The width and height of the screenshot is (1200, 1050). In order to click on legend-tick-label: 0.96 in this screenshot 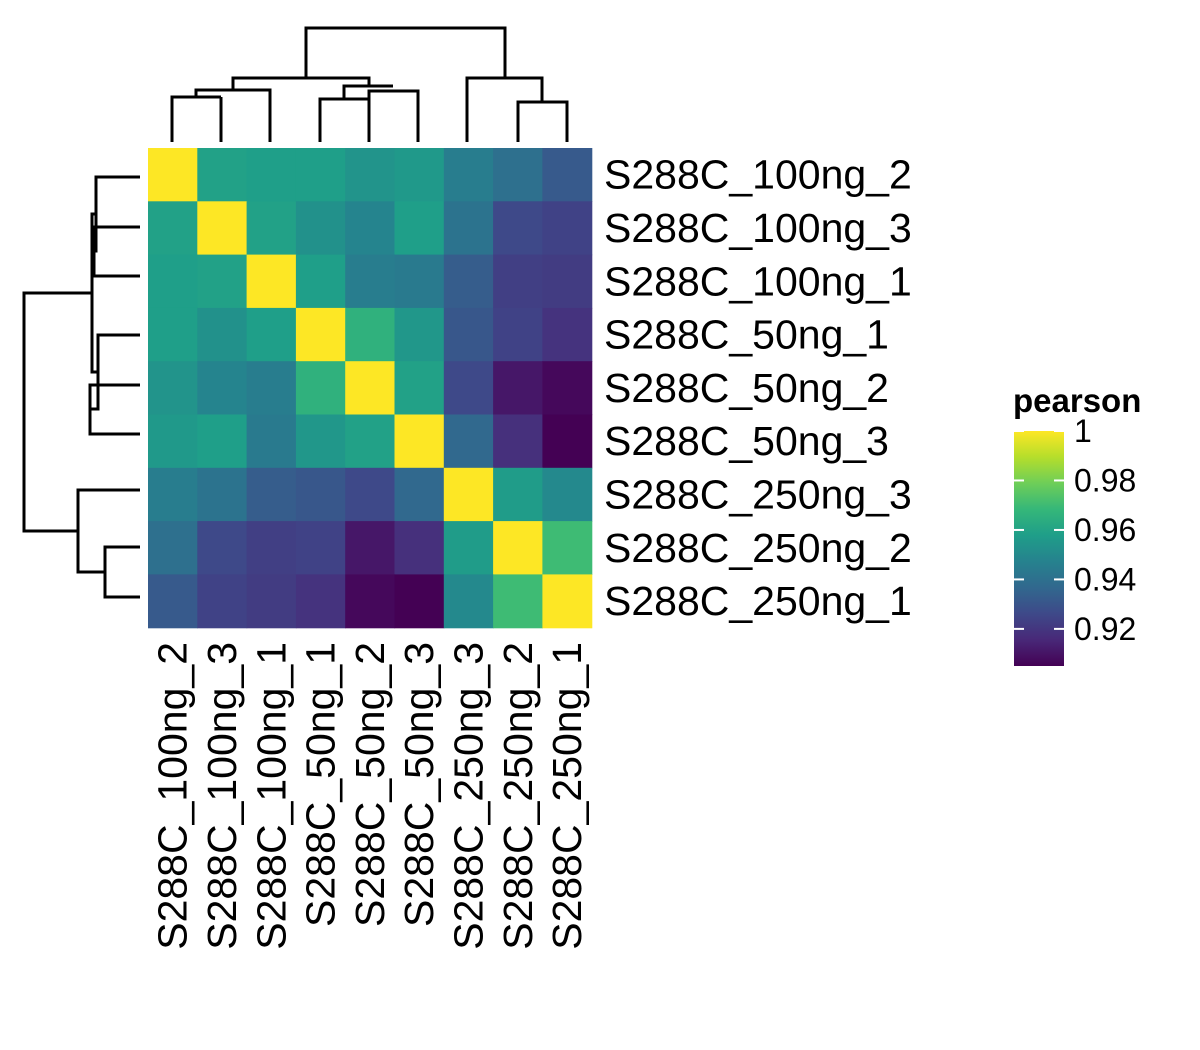, I will do `click(1105, 530)`.